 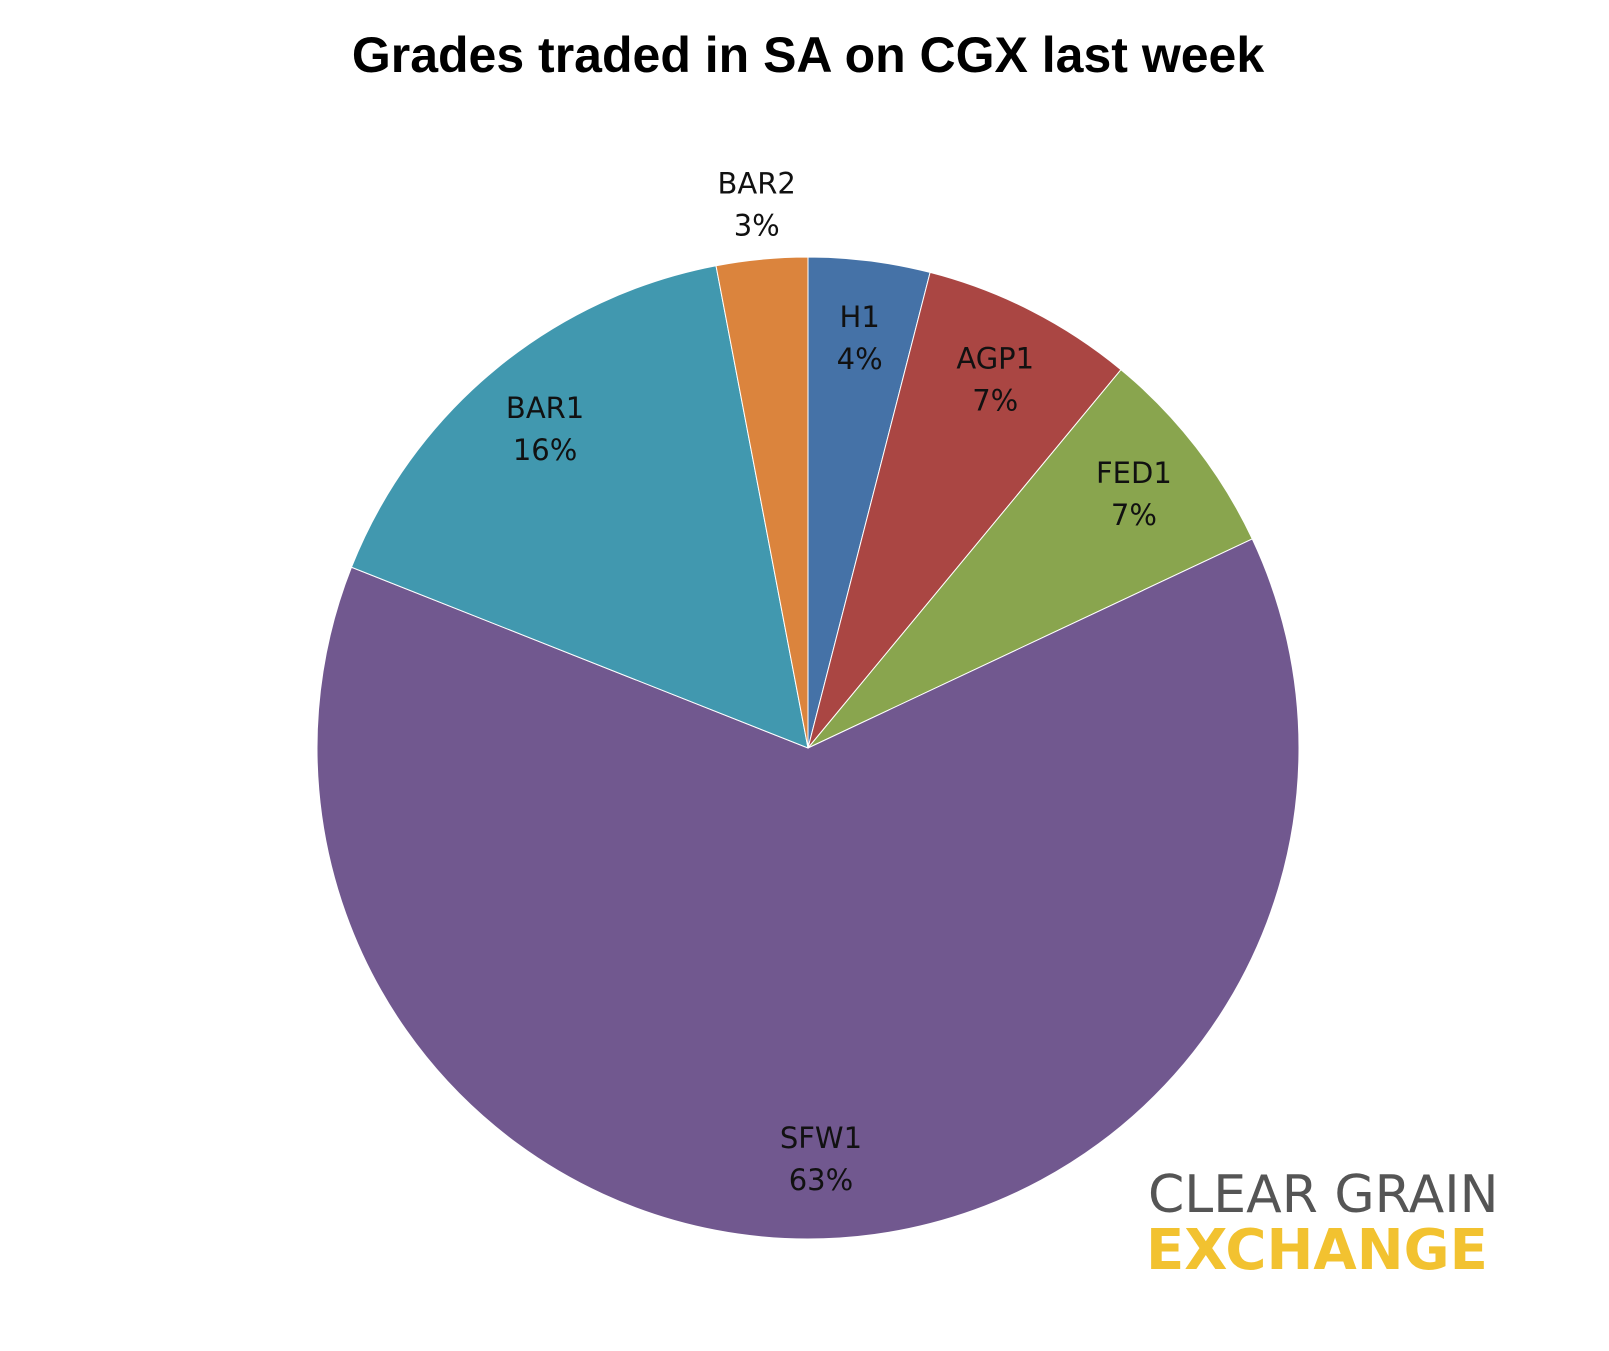 What do you see at coordinates (545, 450) in the screenshot?
I see `slice-value-label: 16%` at bounding box center [545, 450].